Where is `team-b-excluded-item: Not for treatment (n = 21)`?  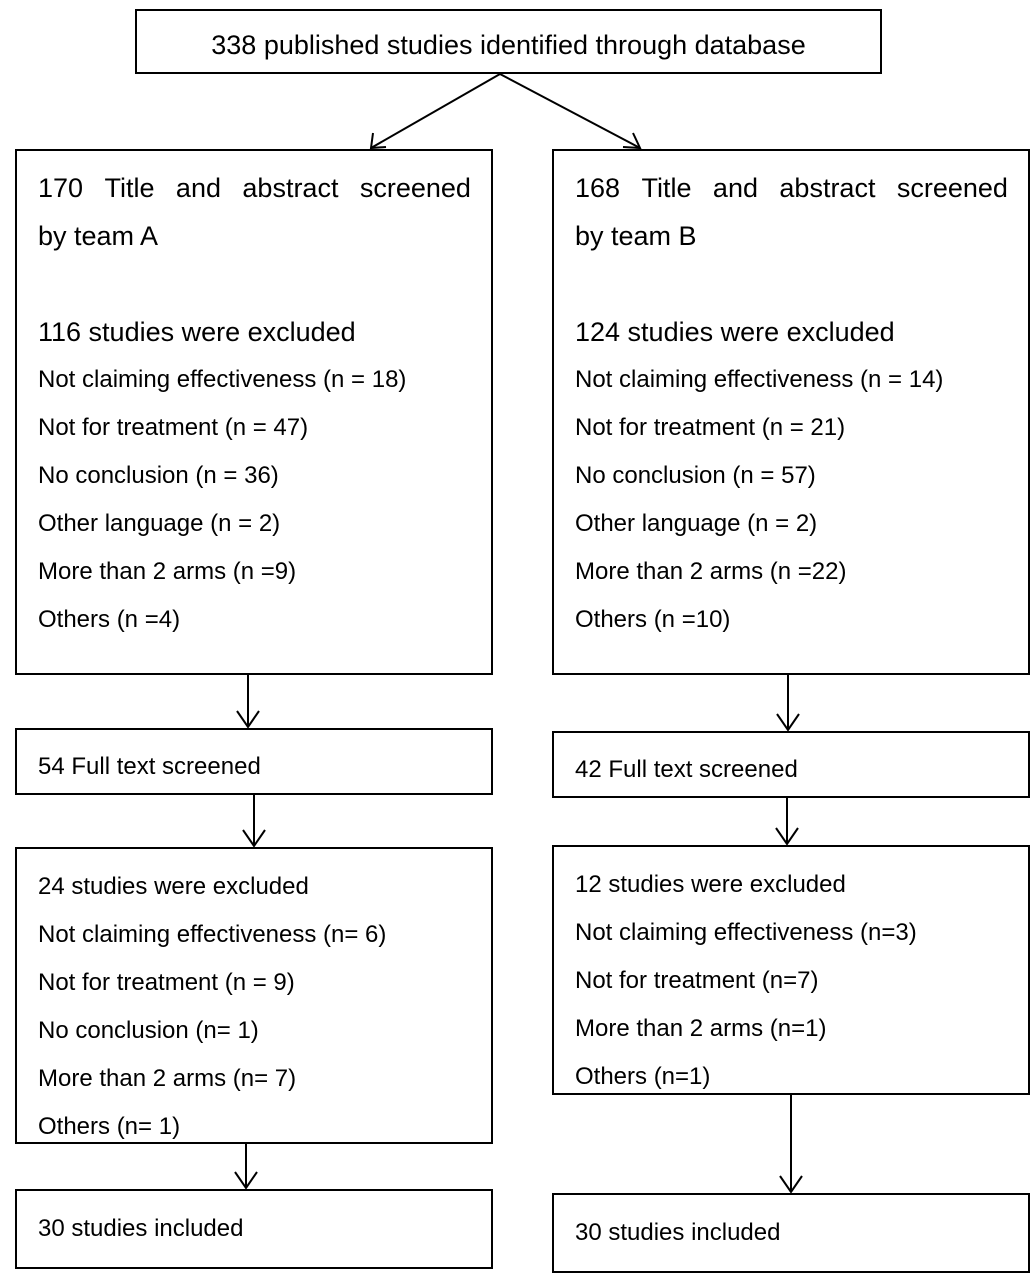
team-b-excluded-item: Not for treatment (n = 21) is located at coordinates (710, 427).